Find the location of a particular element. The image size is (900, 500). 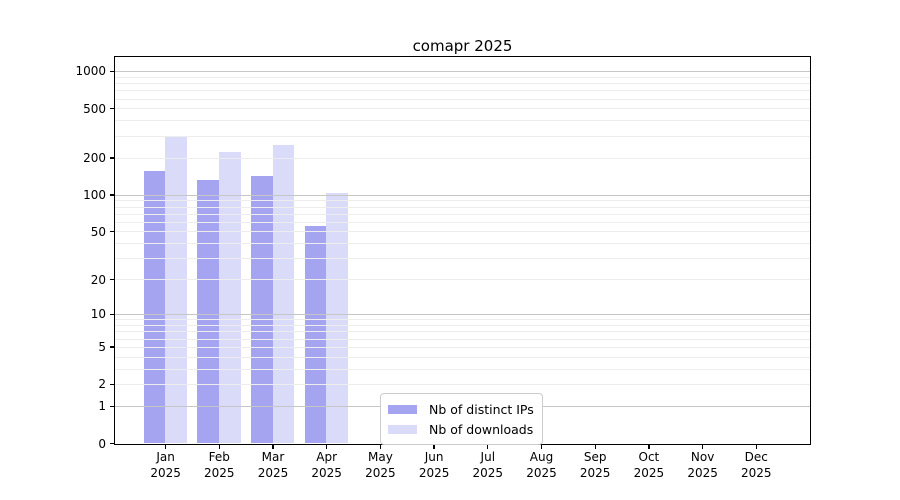

legend-label: Nb of distinct IPs is located at coordinates (481, 409).